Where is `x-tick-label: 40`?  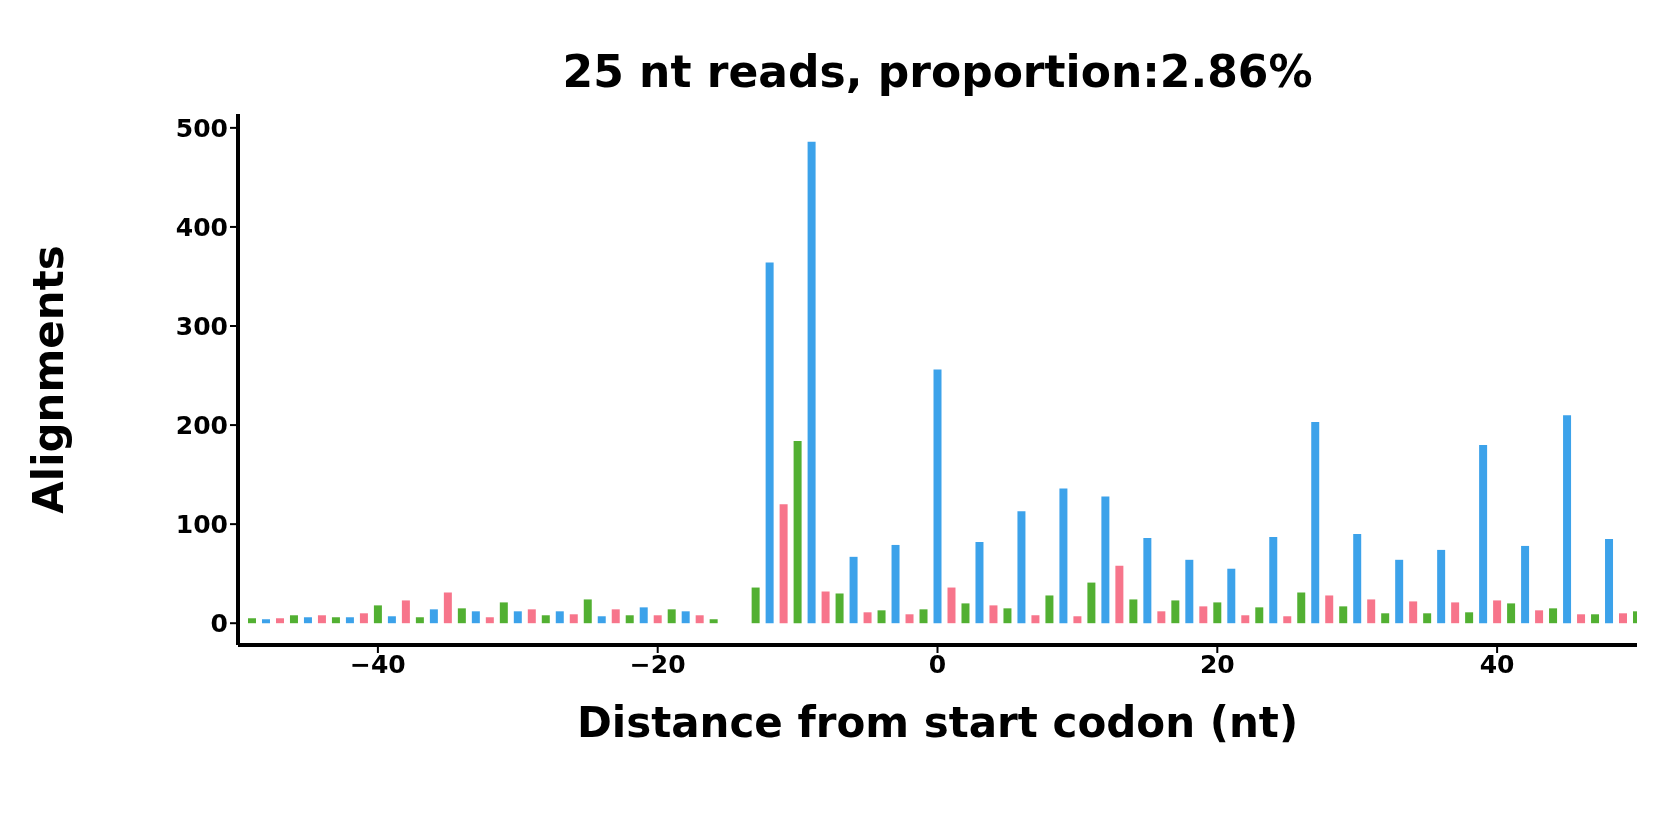
x-tick-label: 40 is located at coordinates (1497, 664).